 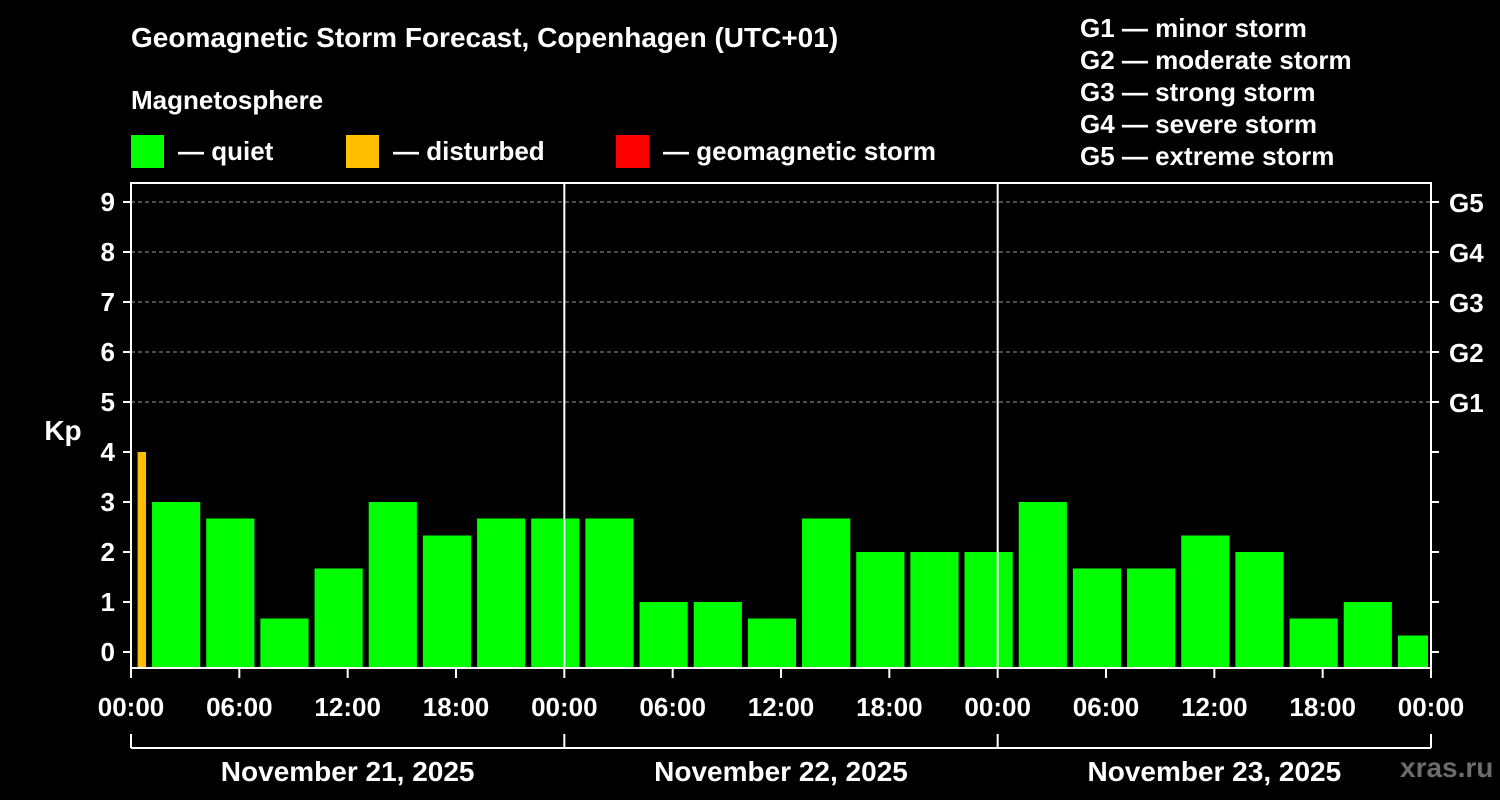 What do you see at coordinates (1214, 771) in the screenshot?
I see `date-label-3: November 23, 2025` at bounding box center [1214, 771].